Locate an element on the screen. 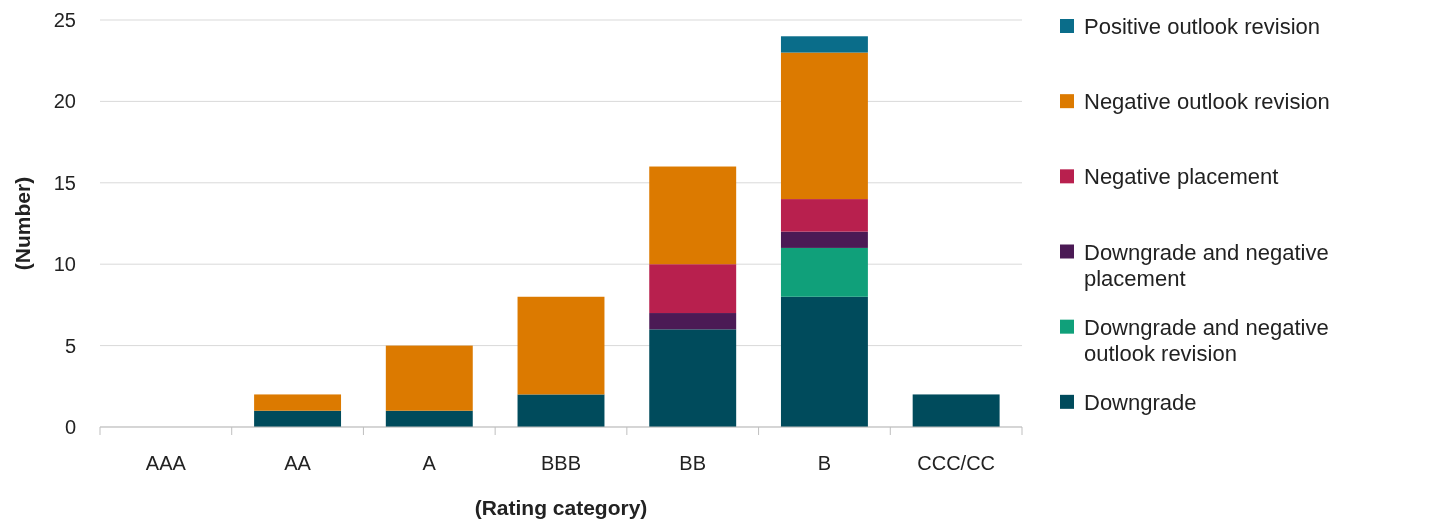 Image resolution: width=1453 pixels, height=522 pixels. y-tick-label: 25 is located at coordinates (64, 20).